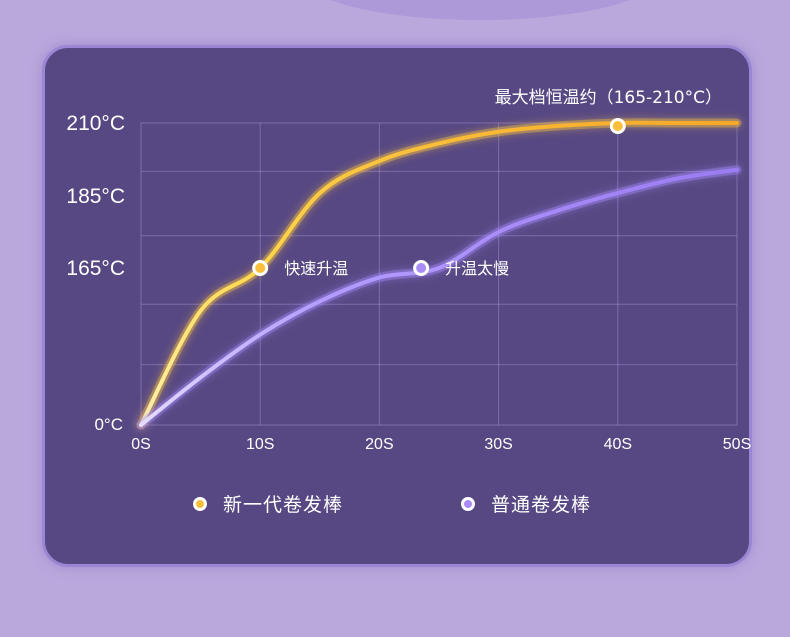  Describe the element at coordinates (316, 268) in the screenshot. I see `annotation-label: 快速升温` at that location.